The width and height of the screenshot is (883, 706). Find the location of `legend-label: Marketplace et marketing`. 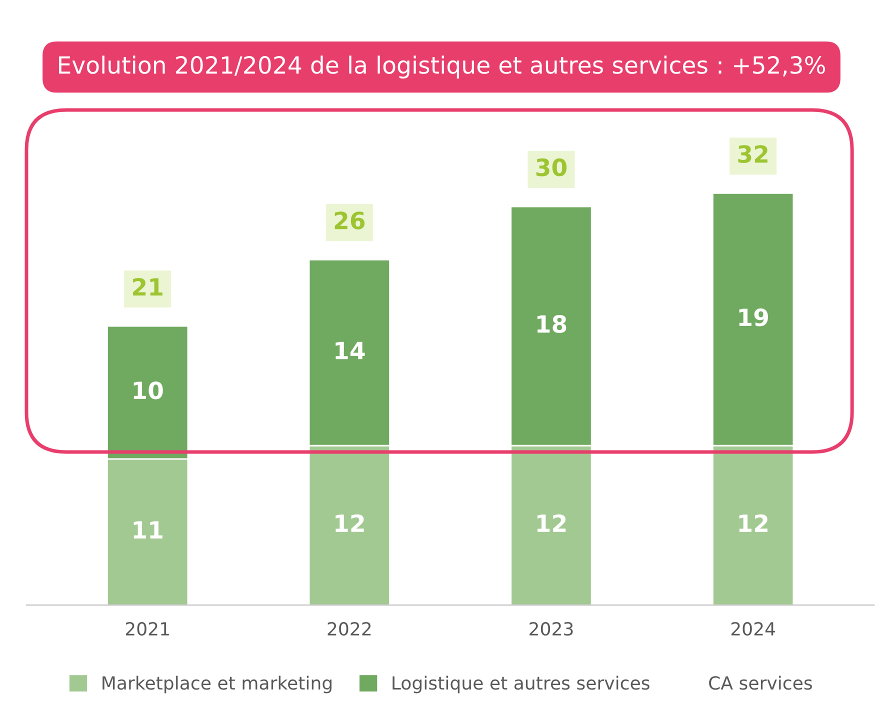

legend-label: Marketplace et marketing is located at coordinates (217, 685).